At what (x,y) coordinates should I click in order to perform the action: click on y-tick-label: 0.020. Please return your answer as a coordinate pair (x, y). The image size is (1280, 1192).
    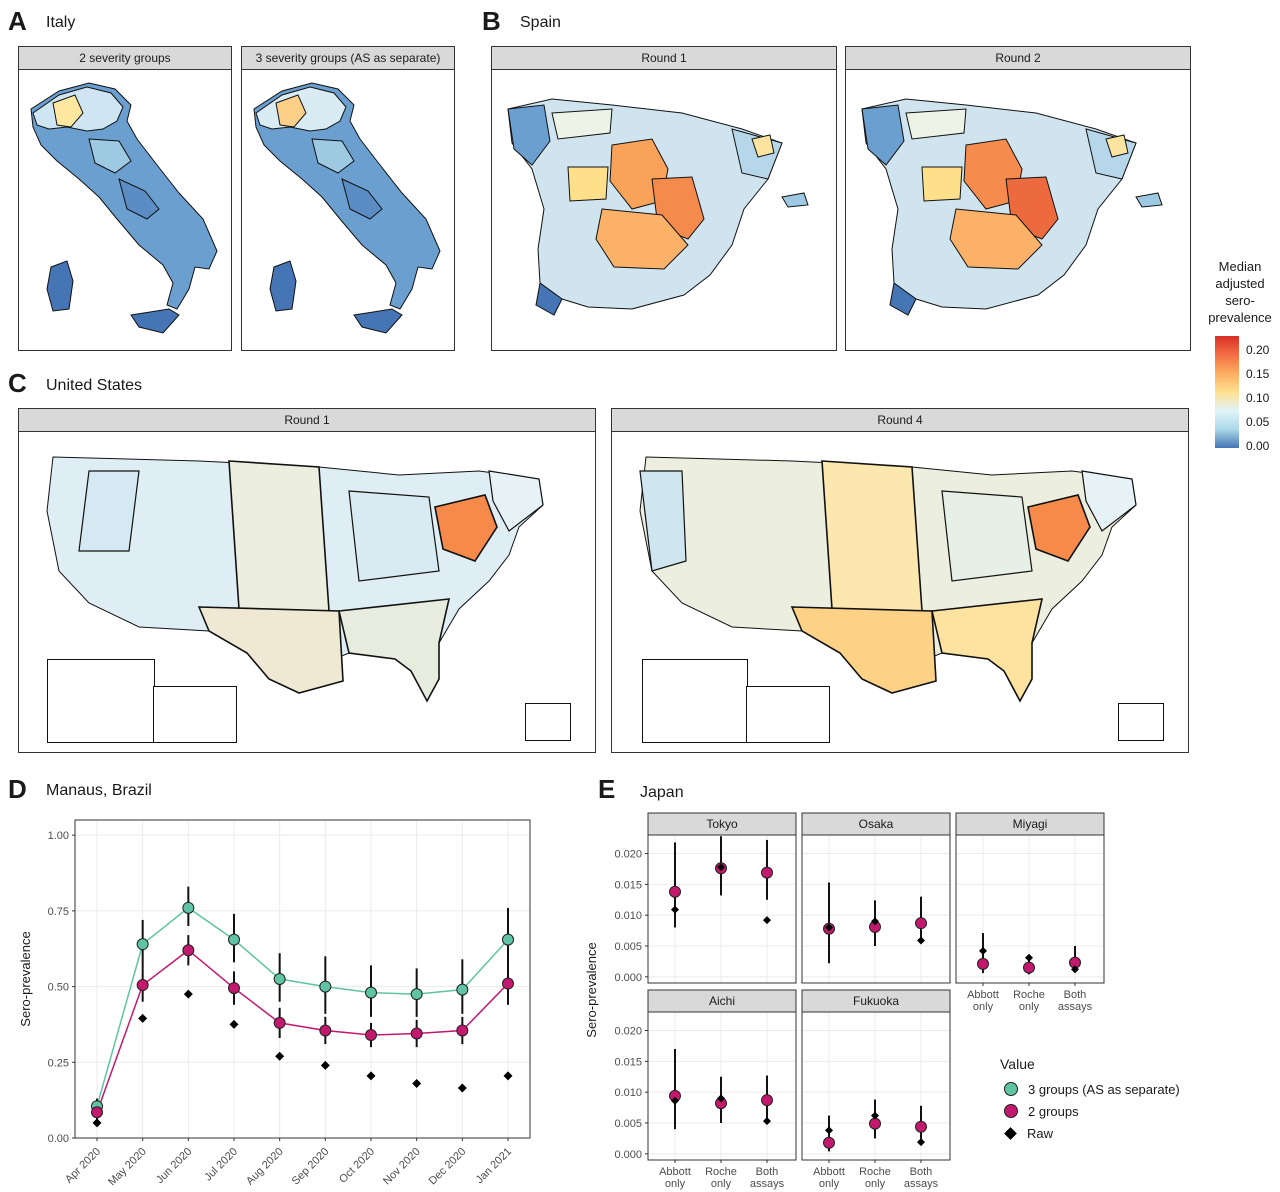
    Looking at the image, I should click on (628, 1032).